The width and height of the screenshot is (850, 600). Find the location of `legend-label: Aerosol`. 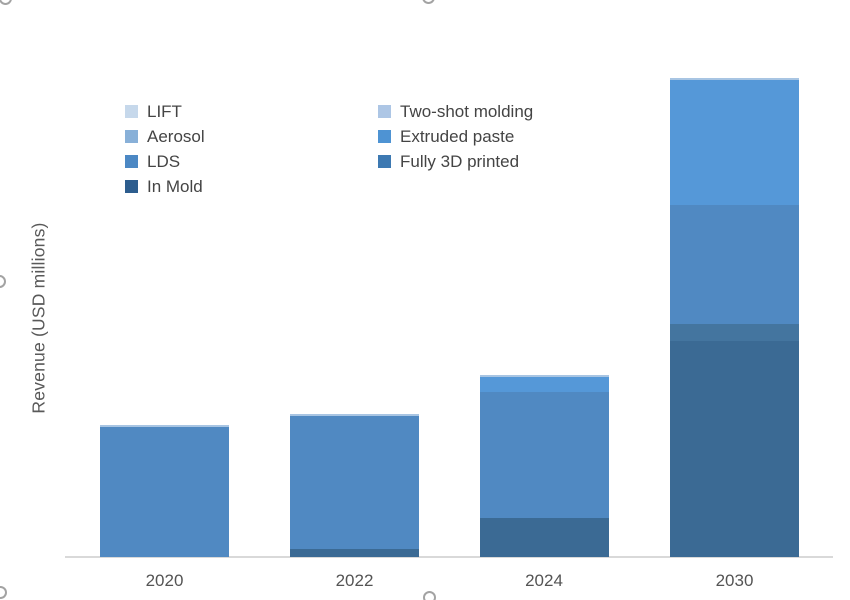

legend-label: Aerosol is located at coordinates (176, 136).